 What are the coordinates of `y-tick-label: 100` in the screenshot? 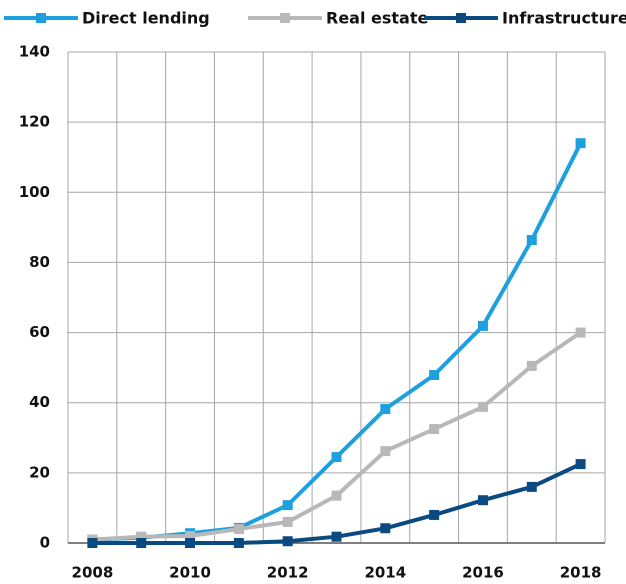 It's located at (34, 192).